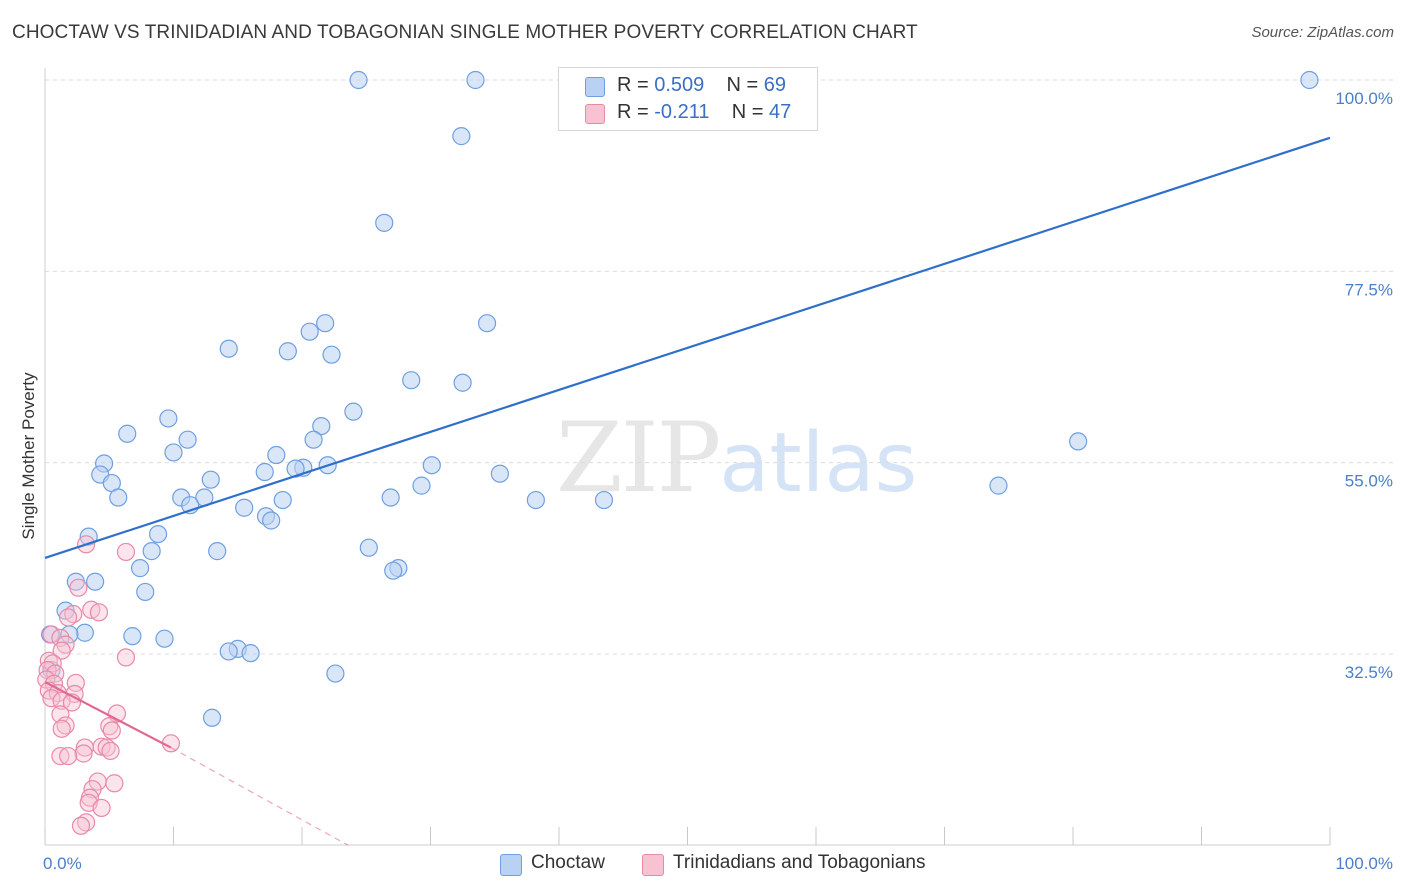 The height and width of the screenshot is (892, 1406). I want to click on legend-swatch-trinidadian, so click(595, 114).